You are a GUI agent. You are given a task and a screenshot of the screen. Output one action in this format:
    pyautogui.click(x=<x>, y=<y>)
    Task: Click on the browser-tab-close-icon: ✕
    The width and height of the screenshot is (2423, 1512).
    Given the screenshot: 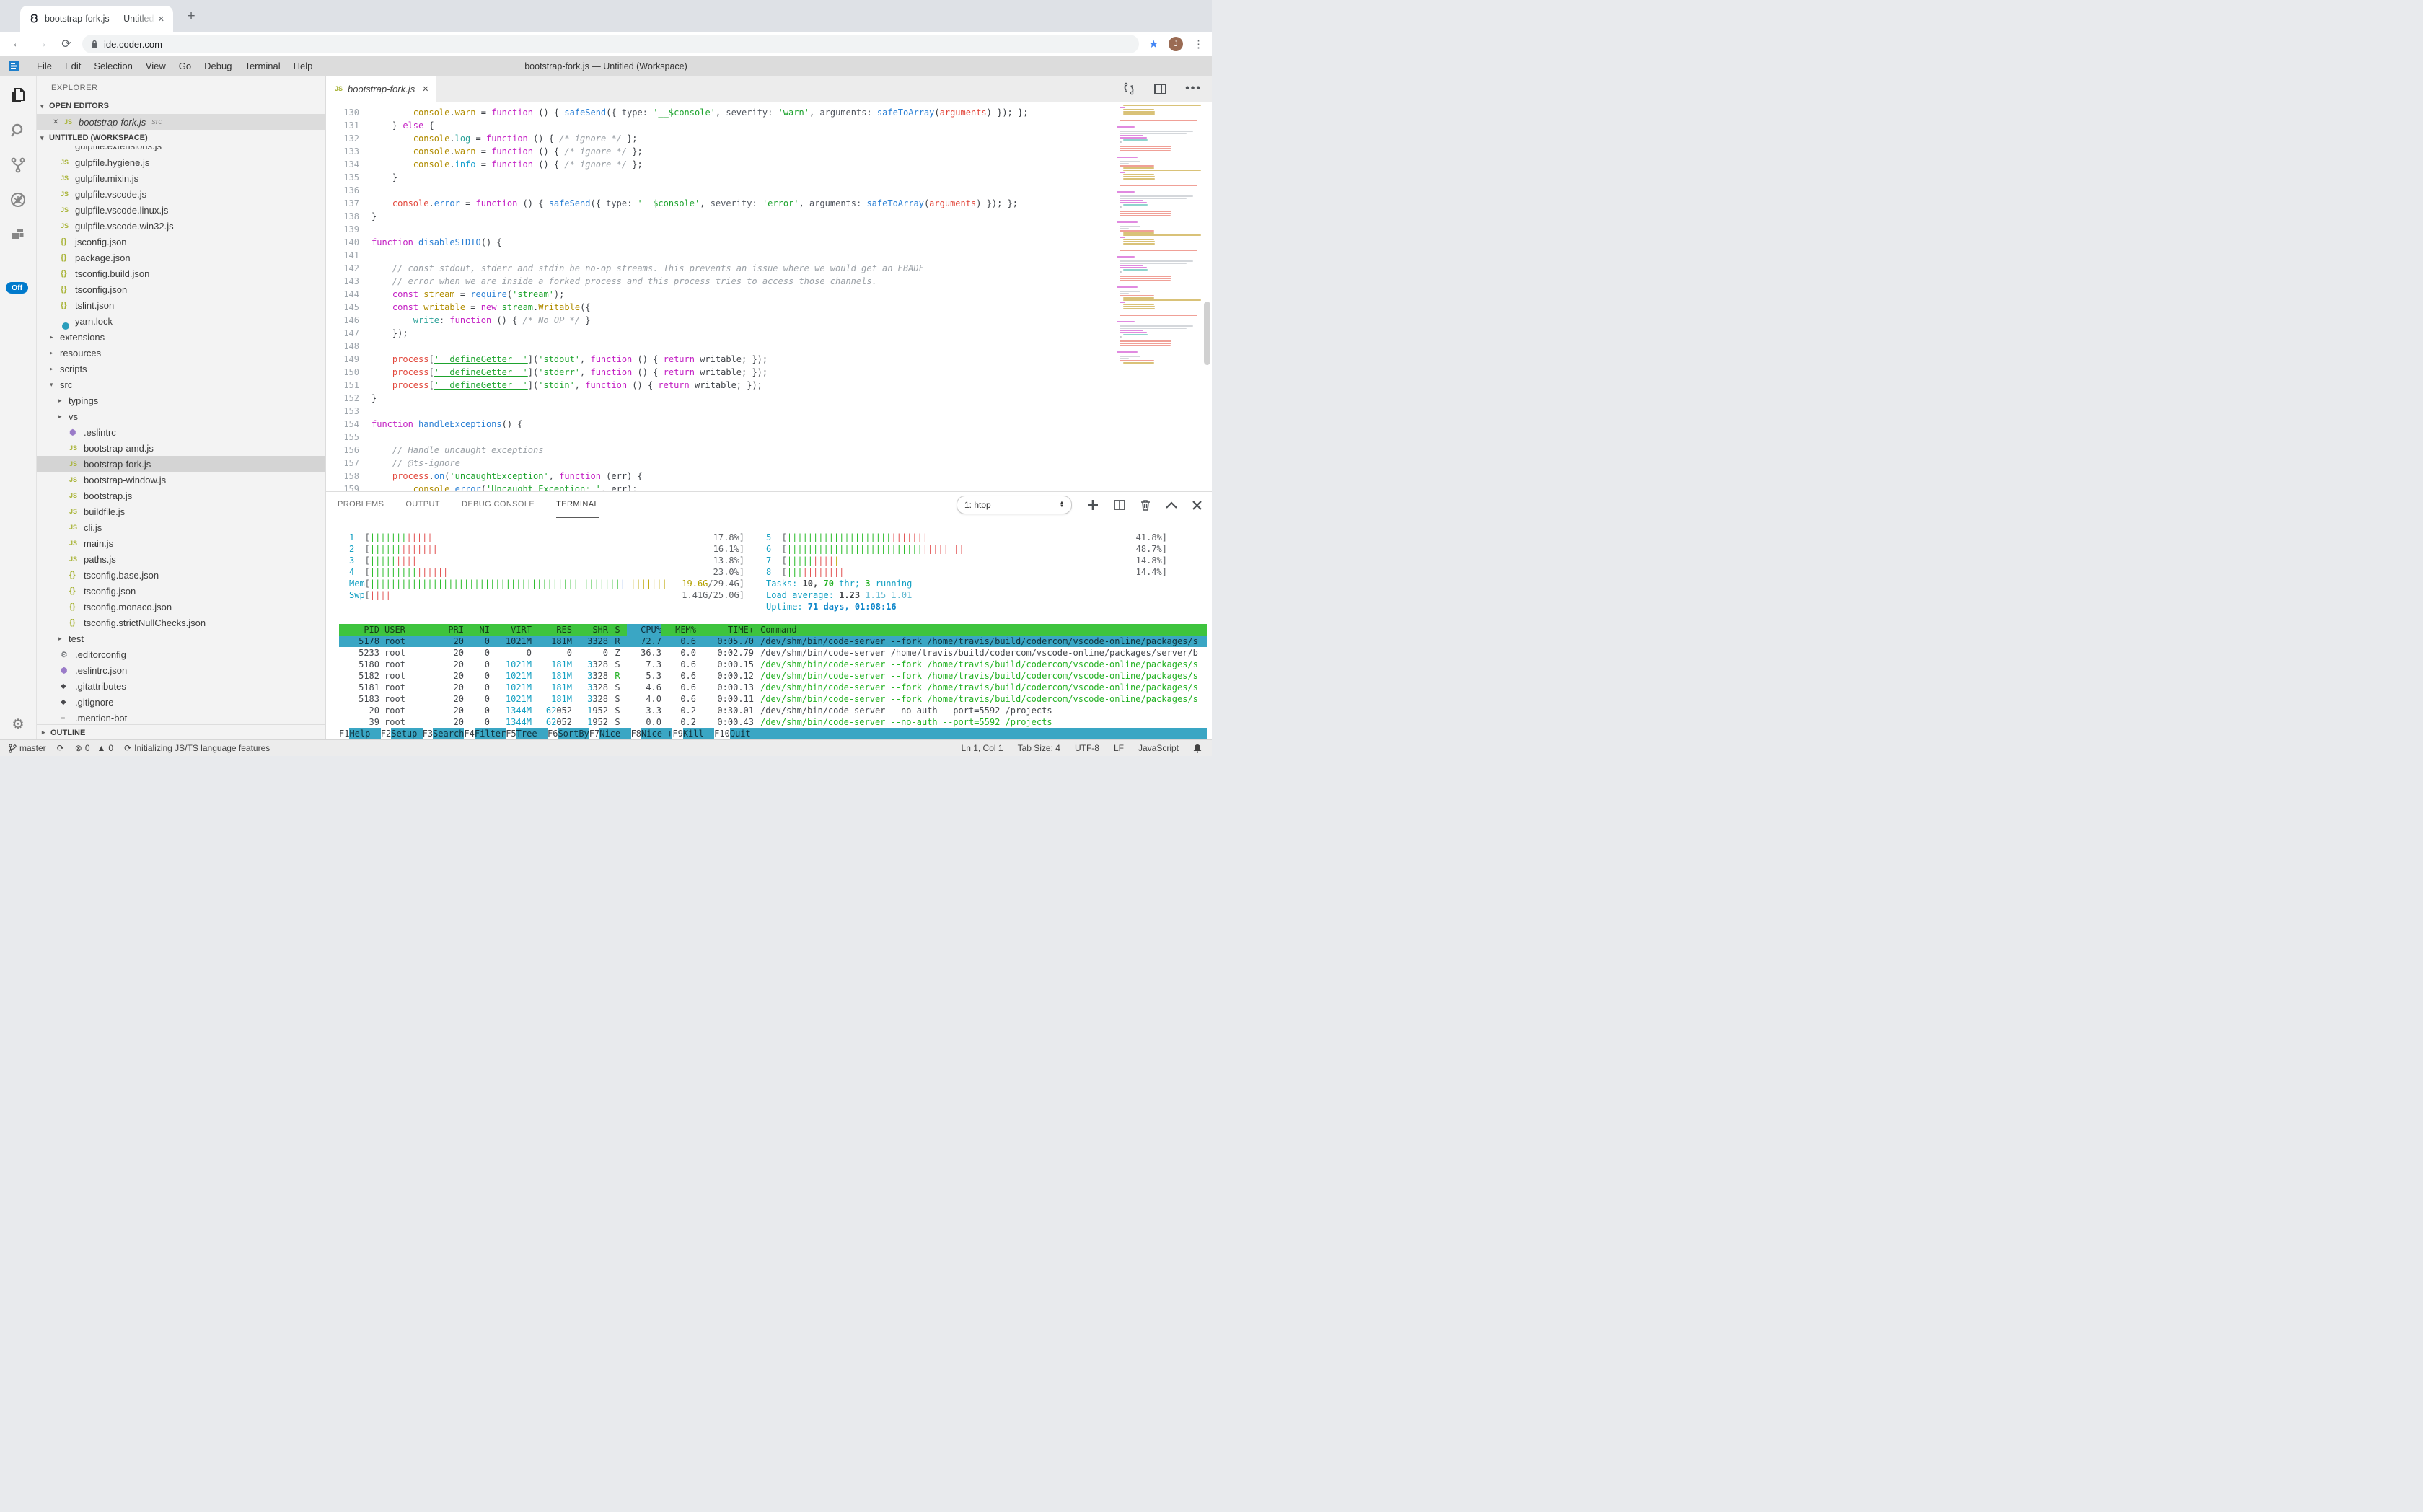 What is the action you would take?
    pyautogui.click(x=160, y=19)
    